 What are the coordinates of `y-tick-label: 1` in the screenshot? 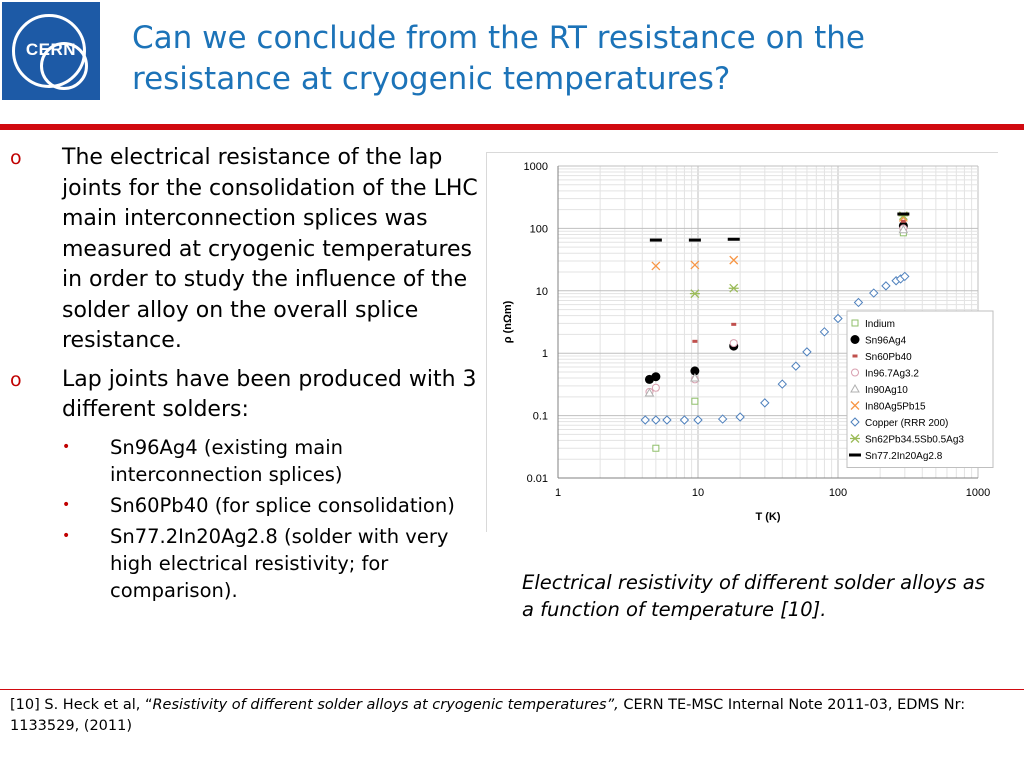 It's located at (545, 354).